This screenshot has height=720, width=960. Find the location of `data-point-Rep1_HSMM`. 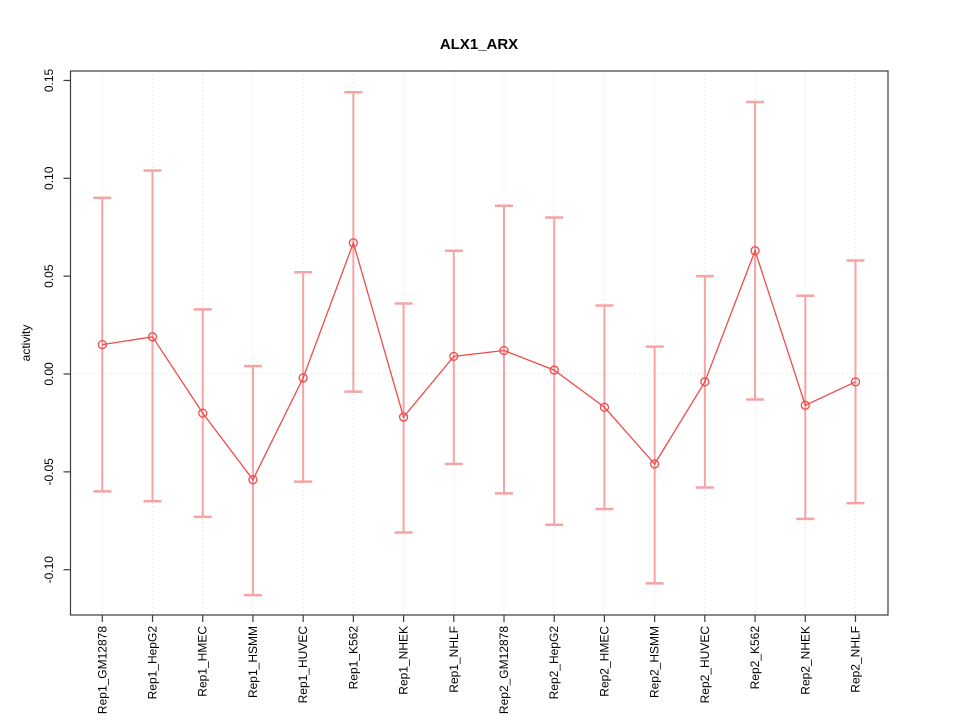

data-point-Rep1_HSMM is located at coordinates (253, 480).